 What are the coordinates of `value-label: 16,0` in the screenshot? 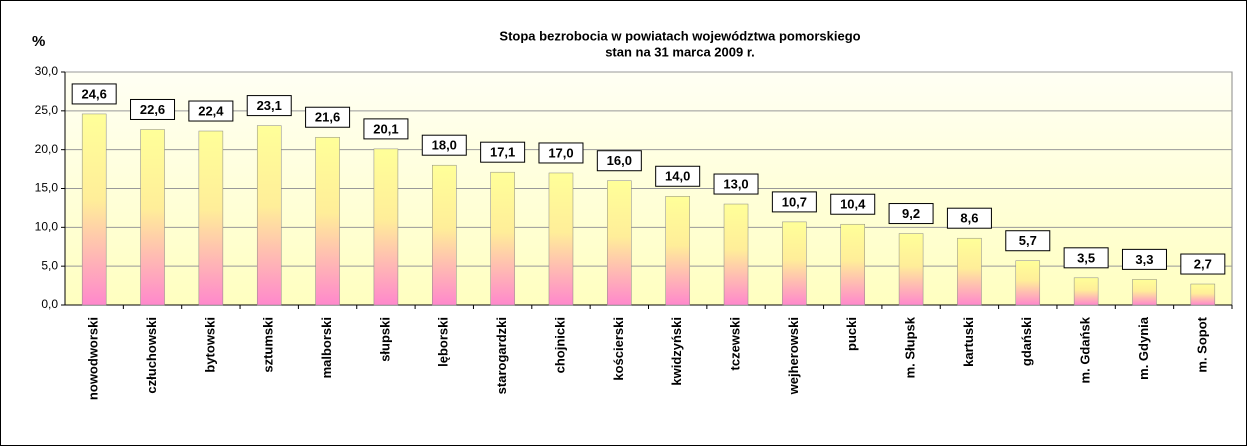 It's located at (619, 160).